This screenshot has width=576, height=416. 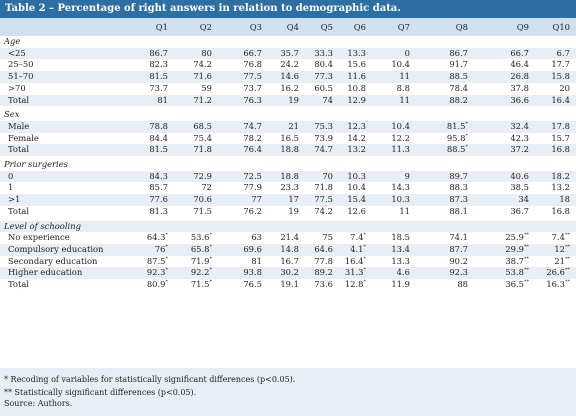 I want to click on table-cell: 19, so click(x=293, y=210).